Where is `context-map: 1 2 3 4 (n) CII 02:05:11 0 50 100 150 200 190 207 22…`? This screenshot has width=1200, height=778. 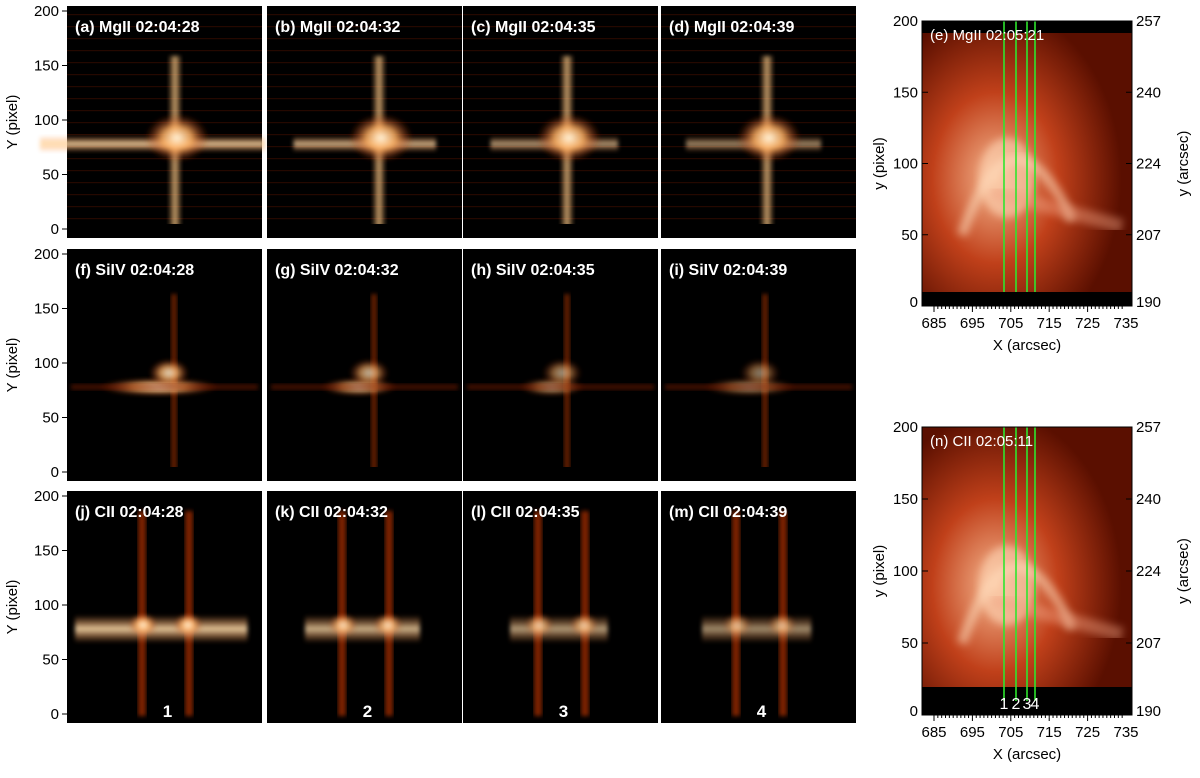 context-map: 1 2 3 4 (n) CII 02:05:11 0 50 100 150 200 190 207 22… is located at coordinates (1031, 591).